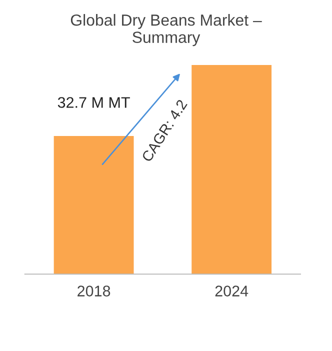 This screenshot has height=351, width=332. Describe the element at coordinates (94, 102) in the screenshot. I see `data-label: 32.7 M MT` at that location.